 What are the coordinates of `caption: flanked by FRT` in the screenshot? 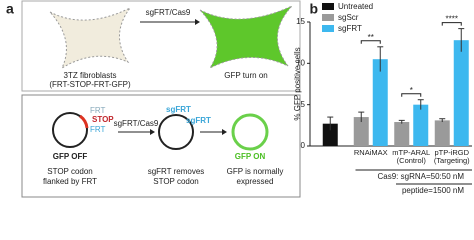 It's located at (70, 181).